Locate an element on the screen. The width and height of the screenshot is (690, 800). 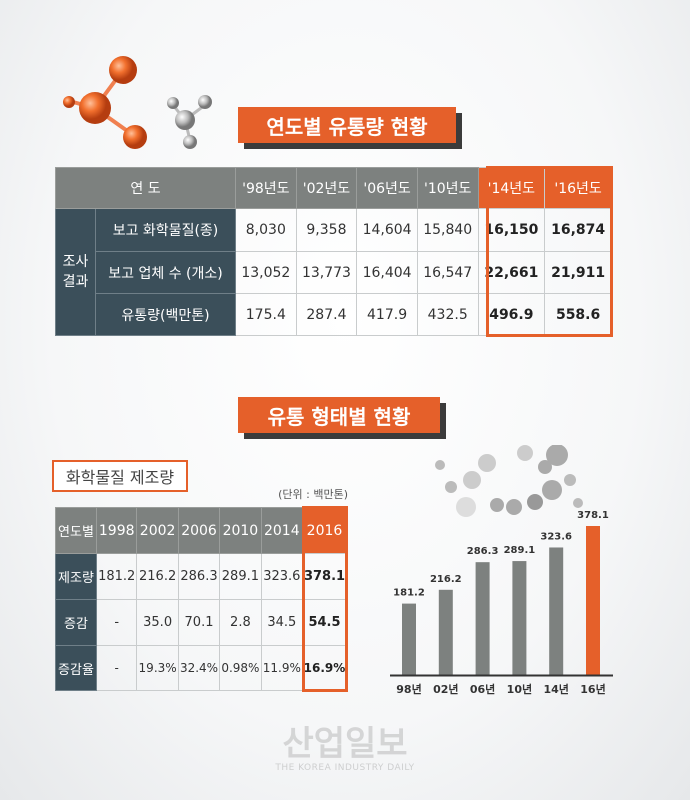
year-col: 2016 is located at coordinates (324, 530).